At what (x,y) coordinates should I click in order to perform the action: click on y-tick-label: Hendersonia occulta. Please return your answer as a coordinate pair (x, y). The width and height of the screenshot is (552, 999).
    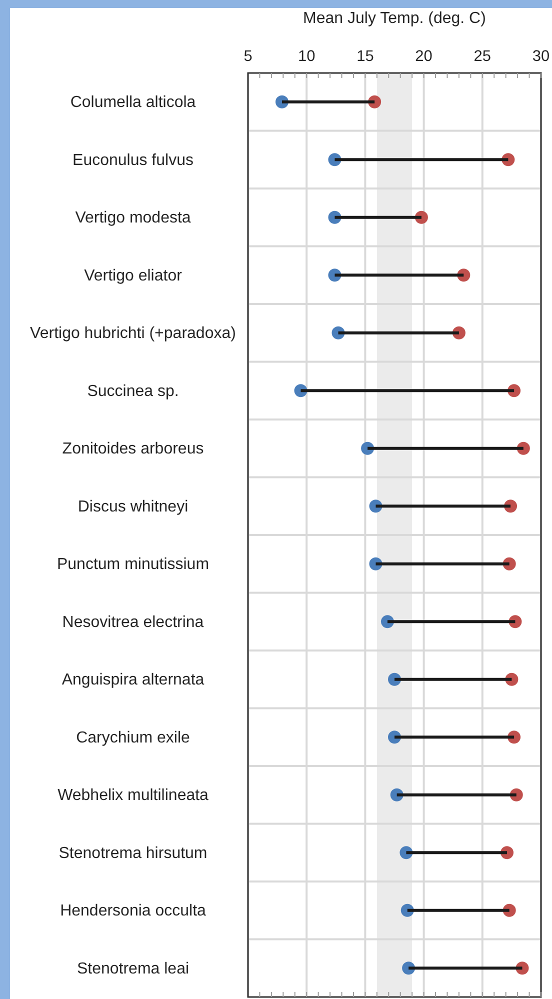
    Looking at the image, I should click on (133, 911).